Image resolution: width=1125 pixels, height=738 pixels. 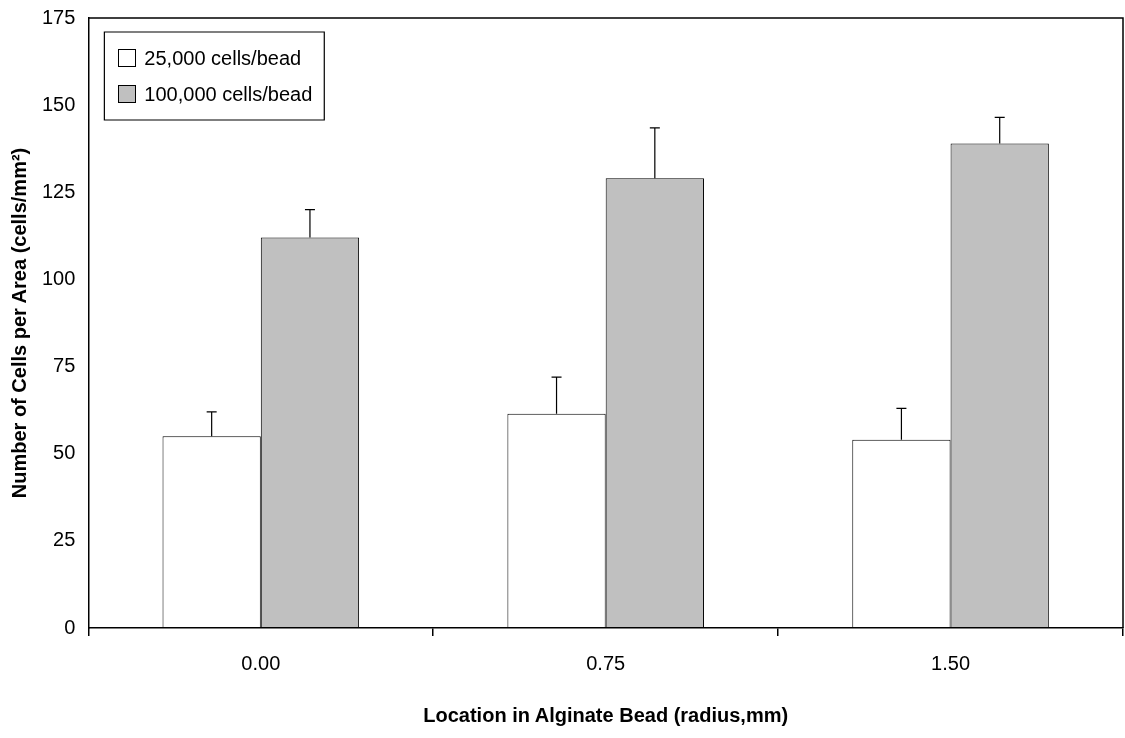 What do you see at coordinates (70, 626) in the screenshot?
I see `y-tick-label: 0` at bounding box center [70, 626].